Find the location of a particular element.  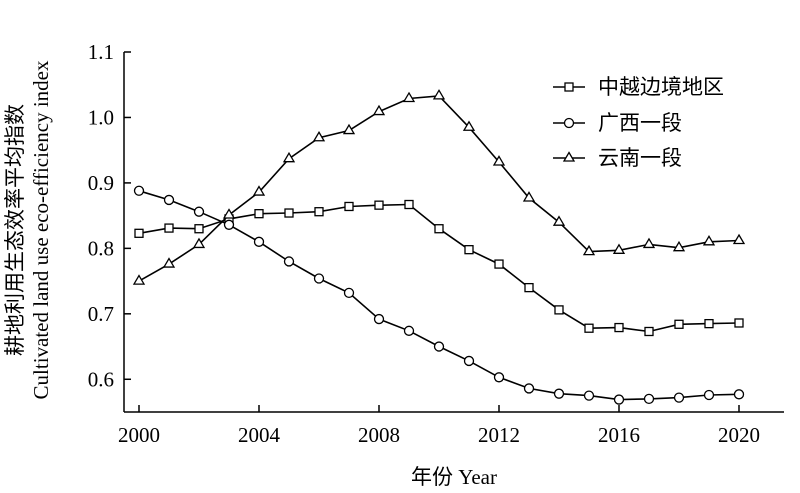

y-axis-title-en: Cultivated land use eco-efficiency index is located at coordinates (41, 229).